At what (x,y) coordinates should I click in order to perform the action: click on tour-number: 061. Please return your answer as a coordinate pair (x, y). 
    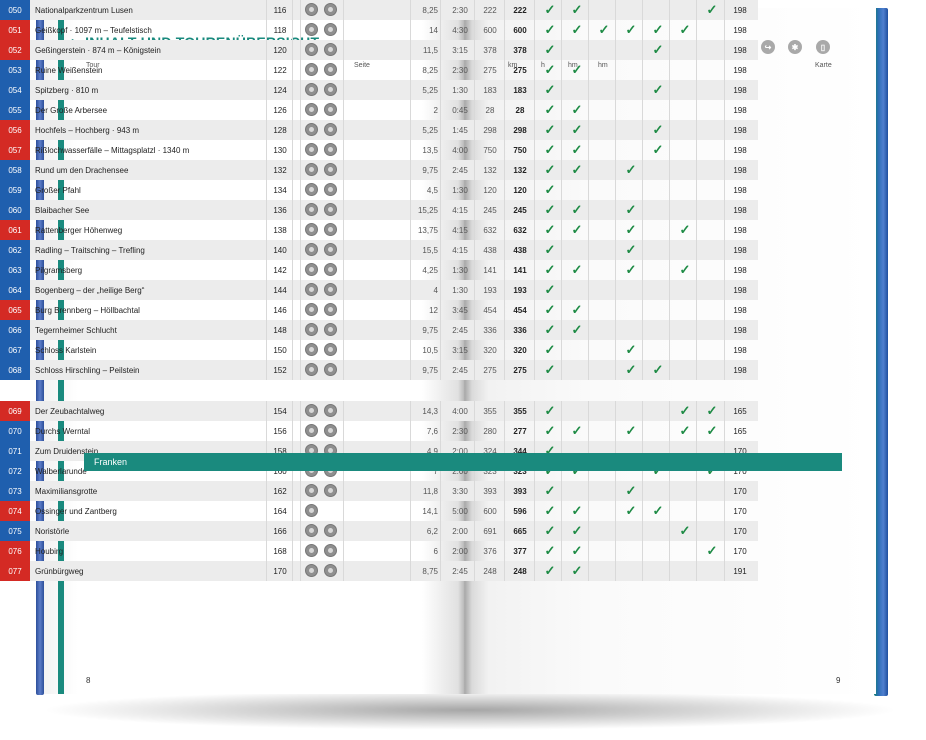
    Looking at the image, I should click on (15, 230).